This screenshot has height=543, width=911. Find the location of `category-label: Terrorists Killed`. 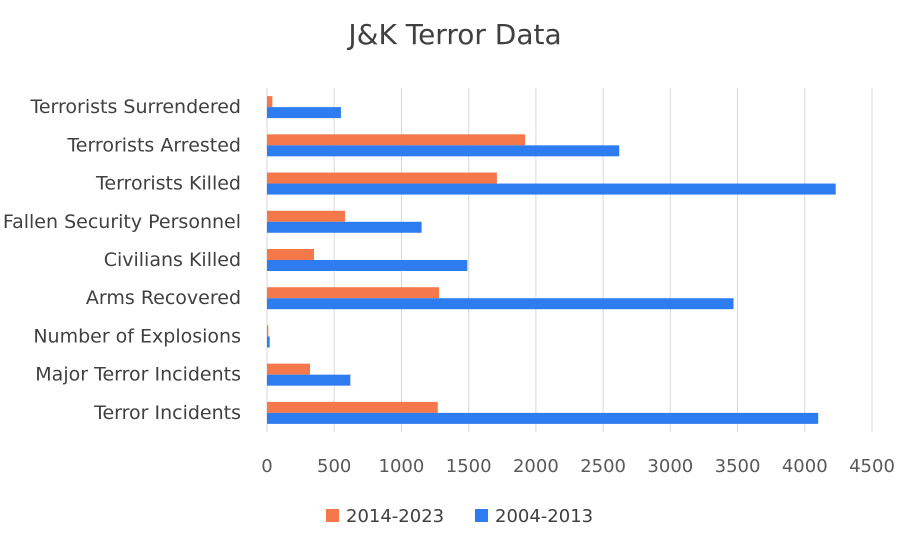

category-label: Terrorists Killed is located at coordinates (168, 184).